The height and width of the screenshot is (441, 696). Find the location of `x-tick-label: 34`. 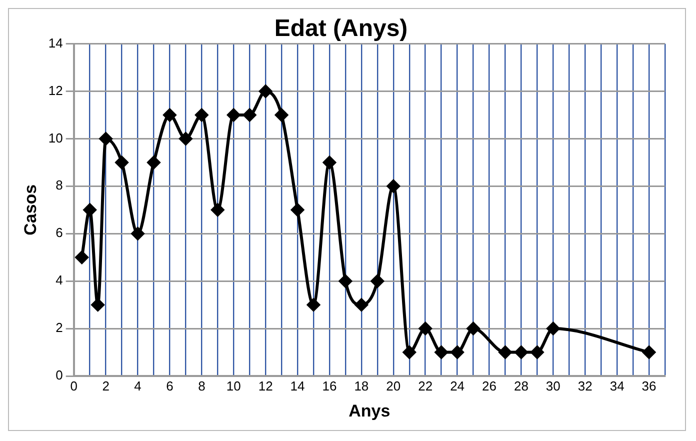

x-tick-label: 34 is located at coordinates (617, 386).